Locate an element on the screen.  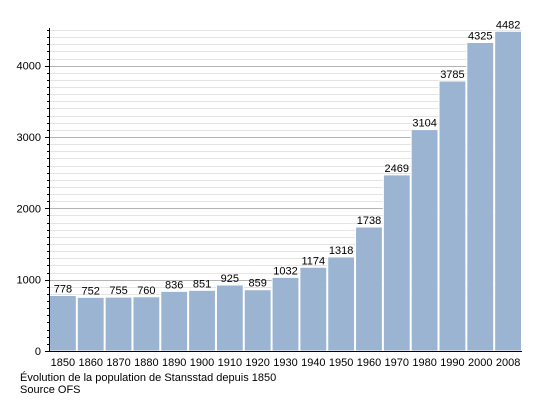
bar-value-label: 1174 is located at coordinates (313, 261).